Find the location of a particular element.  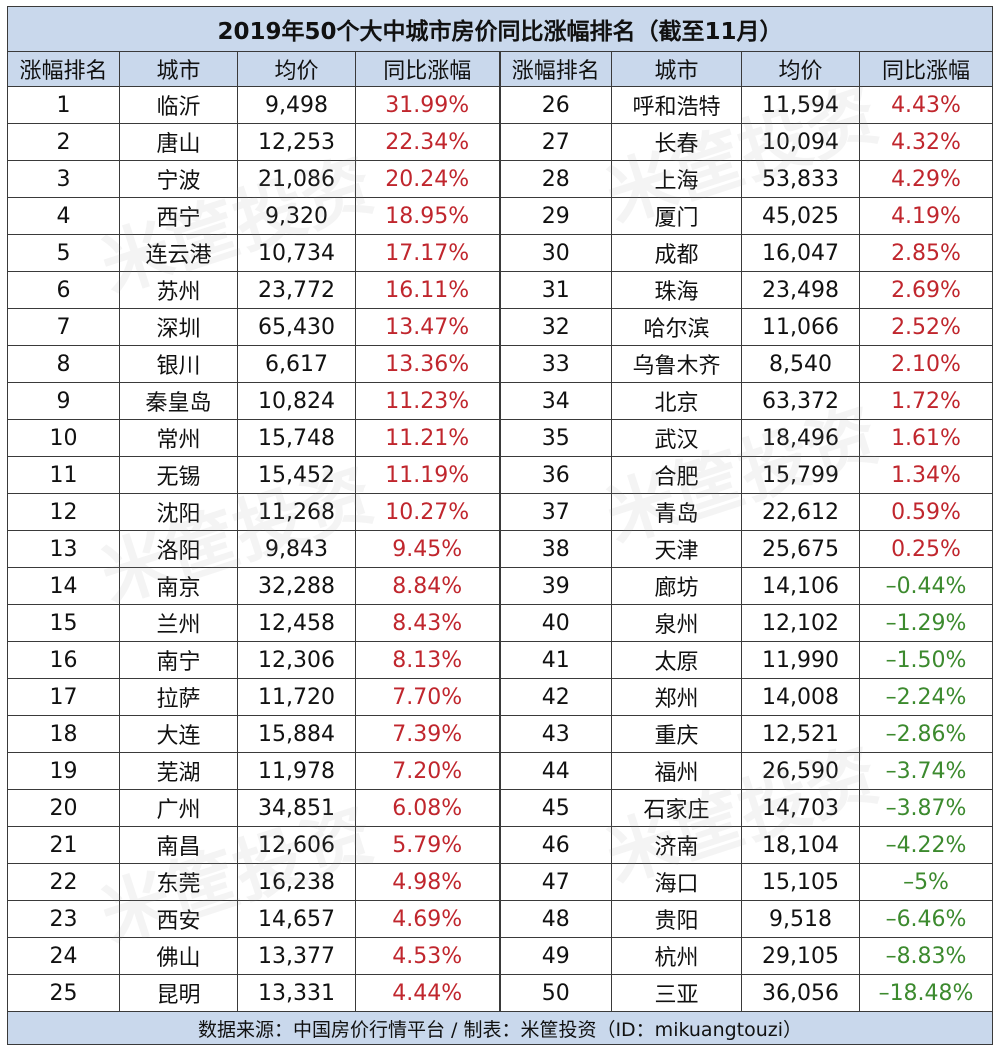

header-city-right: 城市 is located at coordinates (676, 69).